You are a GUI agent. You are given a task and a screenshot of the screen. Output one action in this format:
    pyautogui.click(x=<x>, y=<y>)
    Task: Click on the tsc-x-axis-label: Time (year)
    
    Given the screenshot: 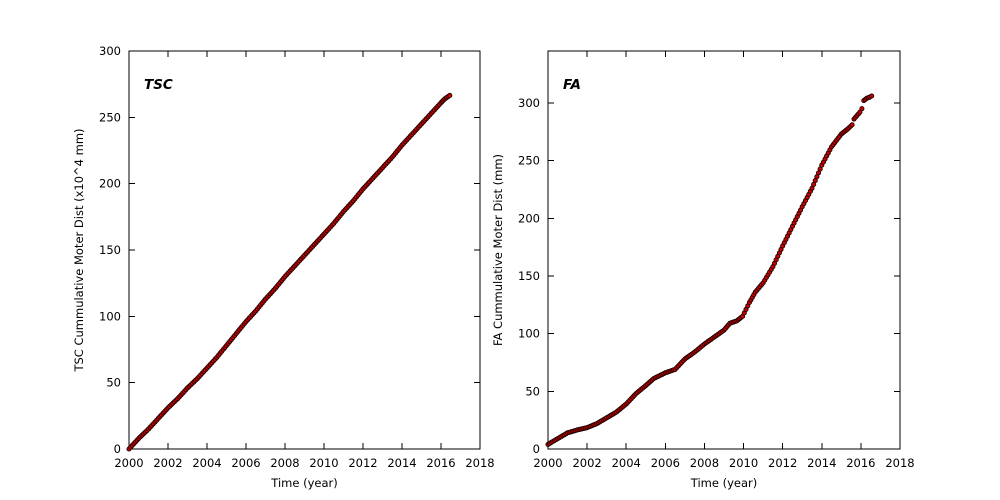 What is the action you would take?
    pyautogui.click(x=303, y=483)
    